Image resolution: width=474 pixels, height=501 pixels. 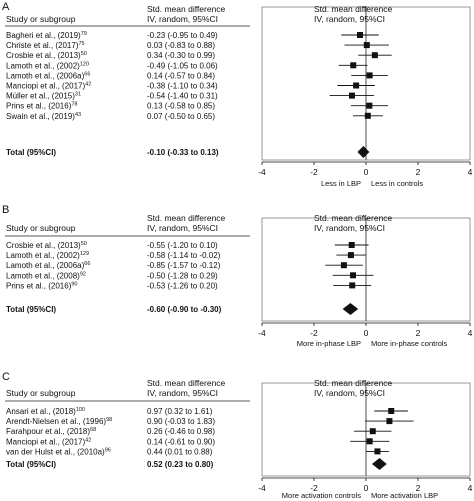 What do you see at coordinates (56, 421) in the screenshot?
I see `study-name-text: Arendt-Nielsen et al., (1996)` at bounding box center [56, 421].